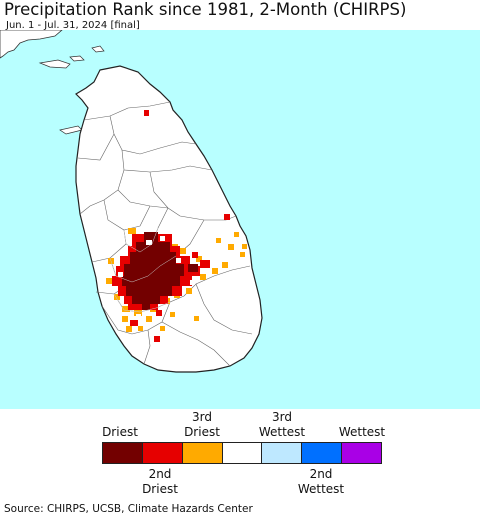 This screenshot has width=480, height=519. What do you see at coordinates (162, 453) in the screenshot?
I see `swatch-2nd-driest` at bounding box center [162, 453].